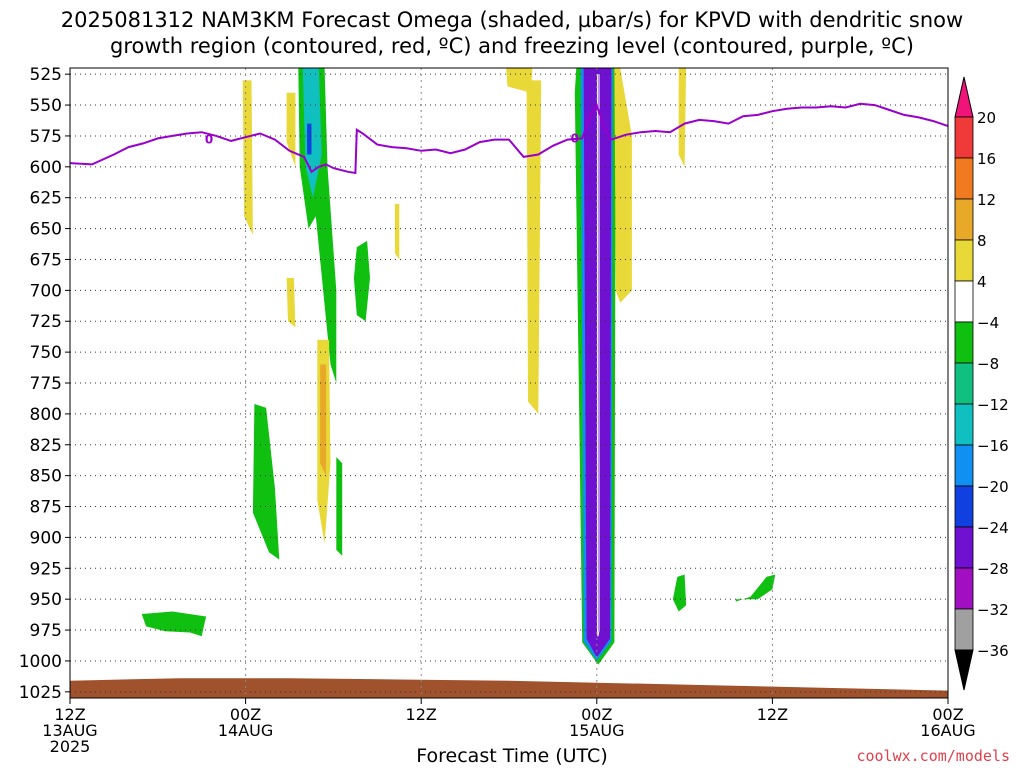 This screenshot has height=768, width=1024. Describe the element at coordinates (70, 746) in the screenshot. I see `xtick-label-0-2: 2025` at that location.